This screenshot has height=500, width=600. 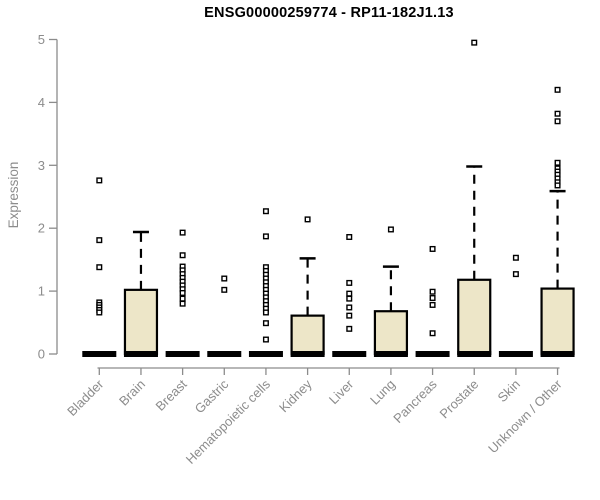 What do you see at coordinates (41, 291) in the screenshot?
I see `y-tick-label: 1` at bounding box center [41, 291].